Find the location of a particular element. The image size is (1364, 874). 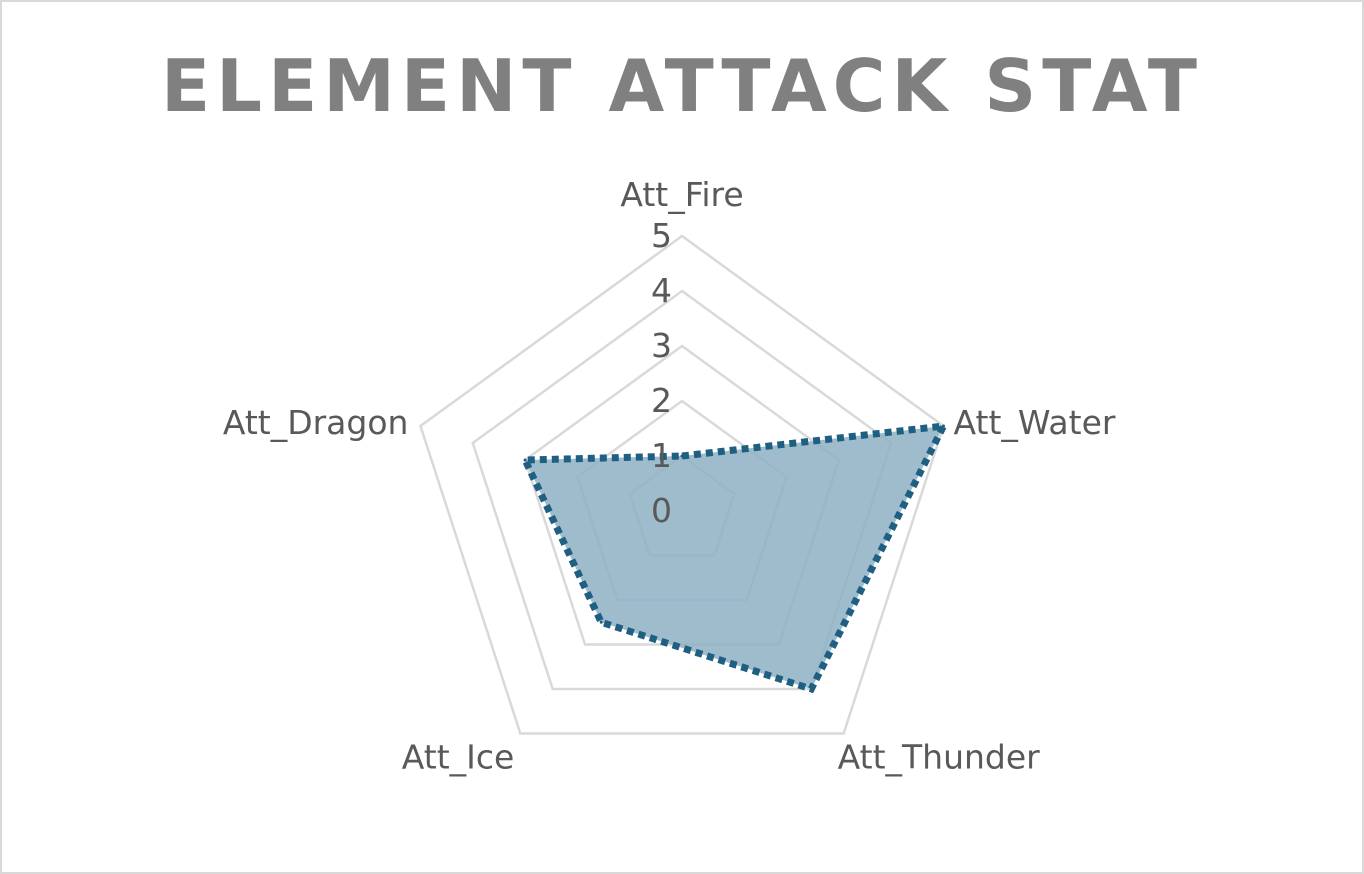

radar-tick-labels: 0 1 2 3 4 5 is located at coordinates (661, 373).